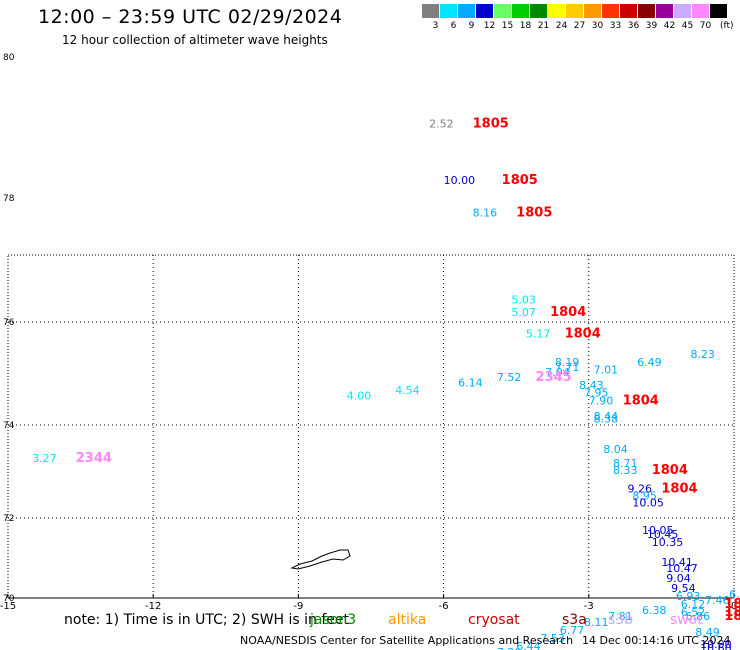  What do you see at coordinates (523, 299) in the screenshot?
I see `wave-height-label: 5.03` at bounding box center [523, 299].